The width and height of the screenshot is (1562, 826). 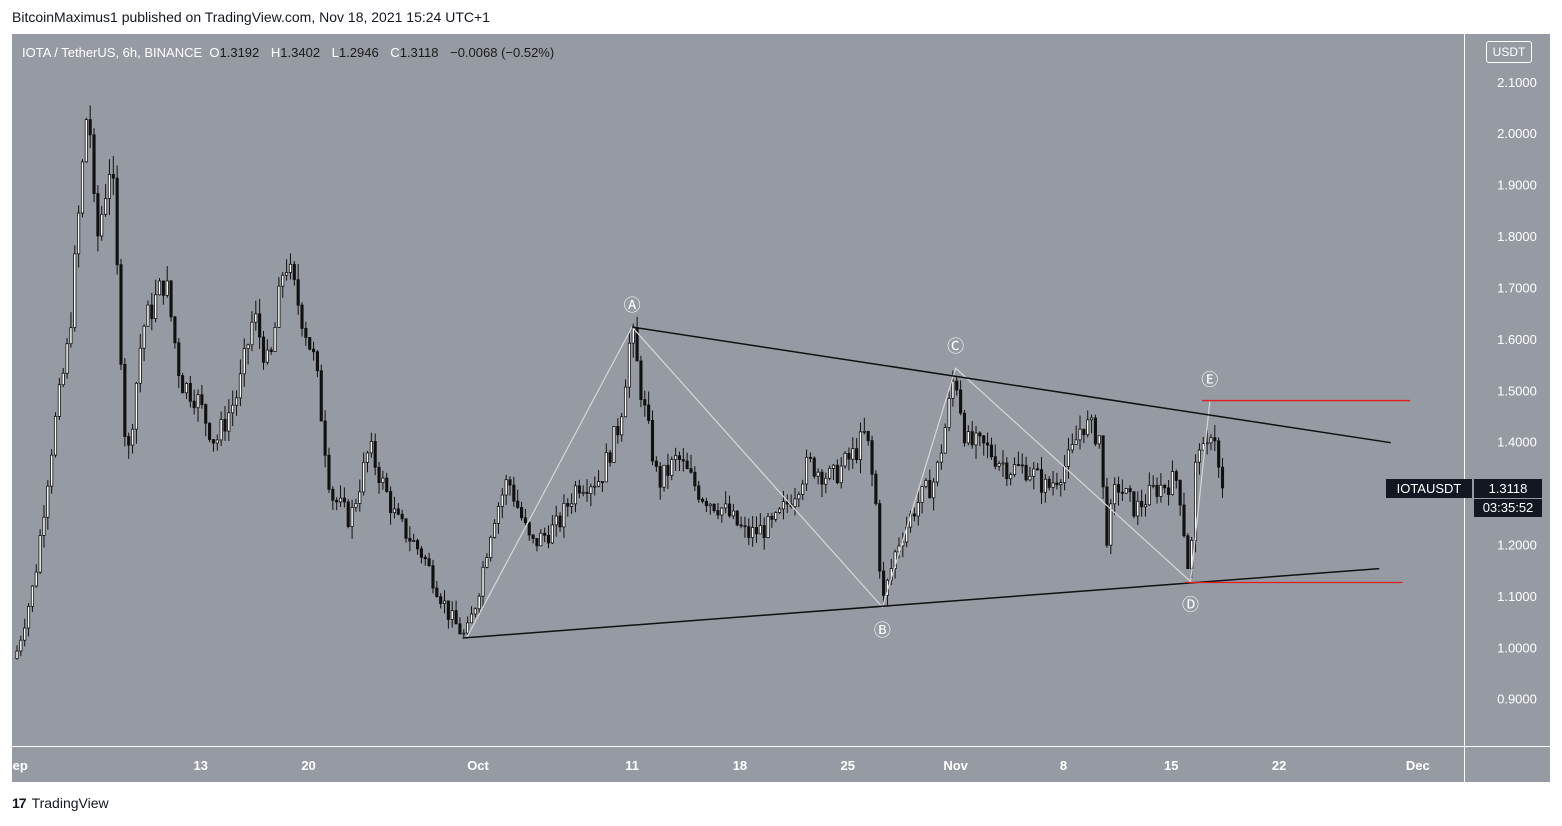 What do you see at coordinates (1517, 339) in the screenshot?
I see `y-tick-label: 1.6000` at bounding box center [1517, 339].